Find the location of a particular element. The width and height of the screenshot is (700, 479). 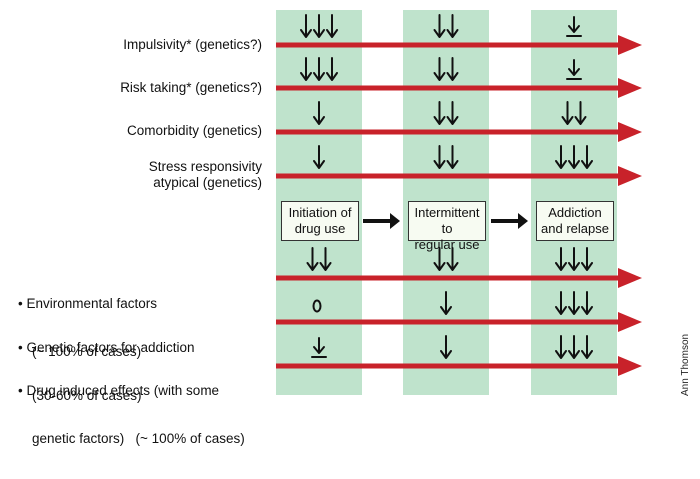

row-label-risk-taking: Risk taking* (genetics?) is located at coordinates (191, 87).